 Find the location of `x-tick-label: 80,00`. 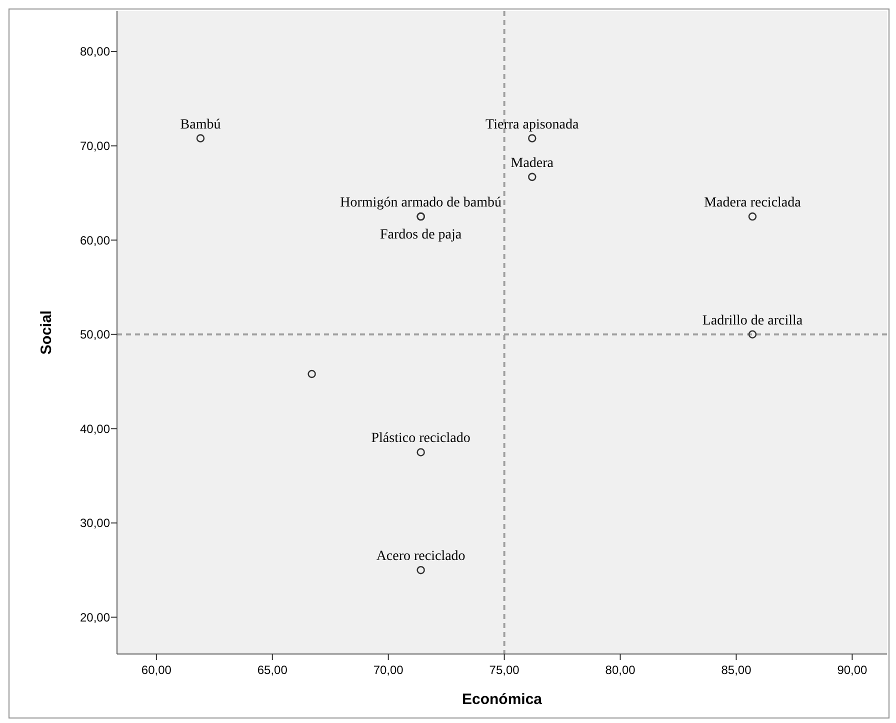

x-tick-label: 80,00 is located at coordinates (620, 670).